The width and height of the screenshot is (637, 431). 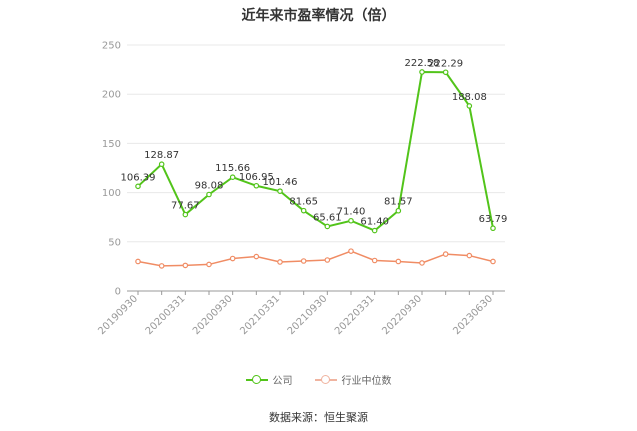 What do you see at coordinates (260, 315) in the screenshot?
I see `x-tick-label: 20210331` at bounding box center [260, 315].